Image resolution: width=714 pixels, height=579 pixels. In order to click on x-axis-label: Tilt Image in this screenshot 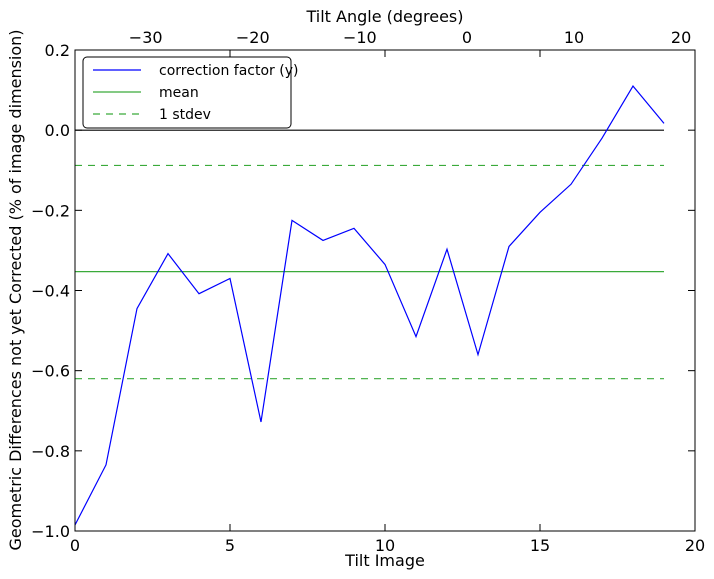, I will do `click(384, 560)`.